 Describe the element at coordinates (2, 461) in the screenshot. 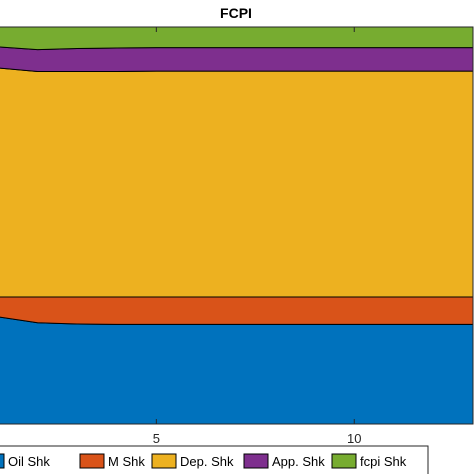

I see `legend-swatch-oil-shk` at that location.